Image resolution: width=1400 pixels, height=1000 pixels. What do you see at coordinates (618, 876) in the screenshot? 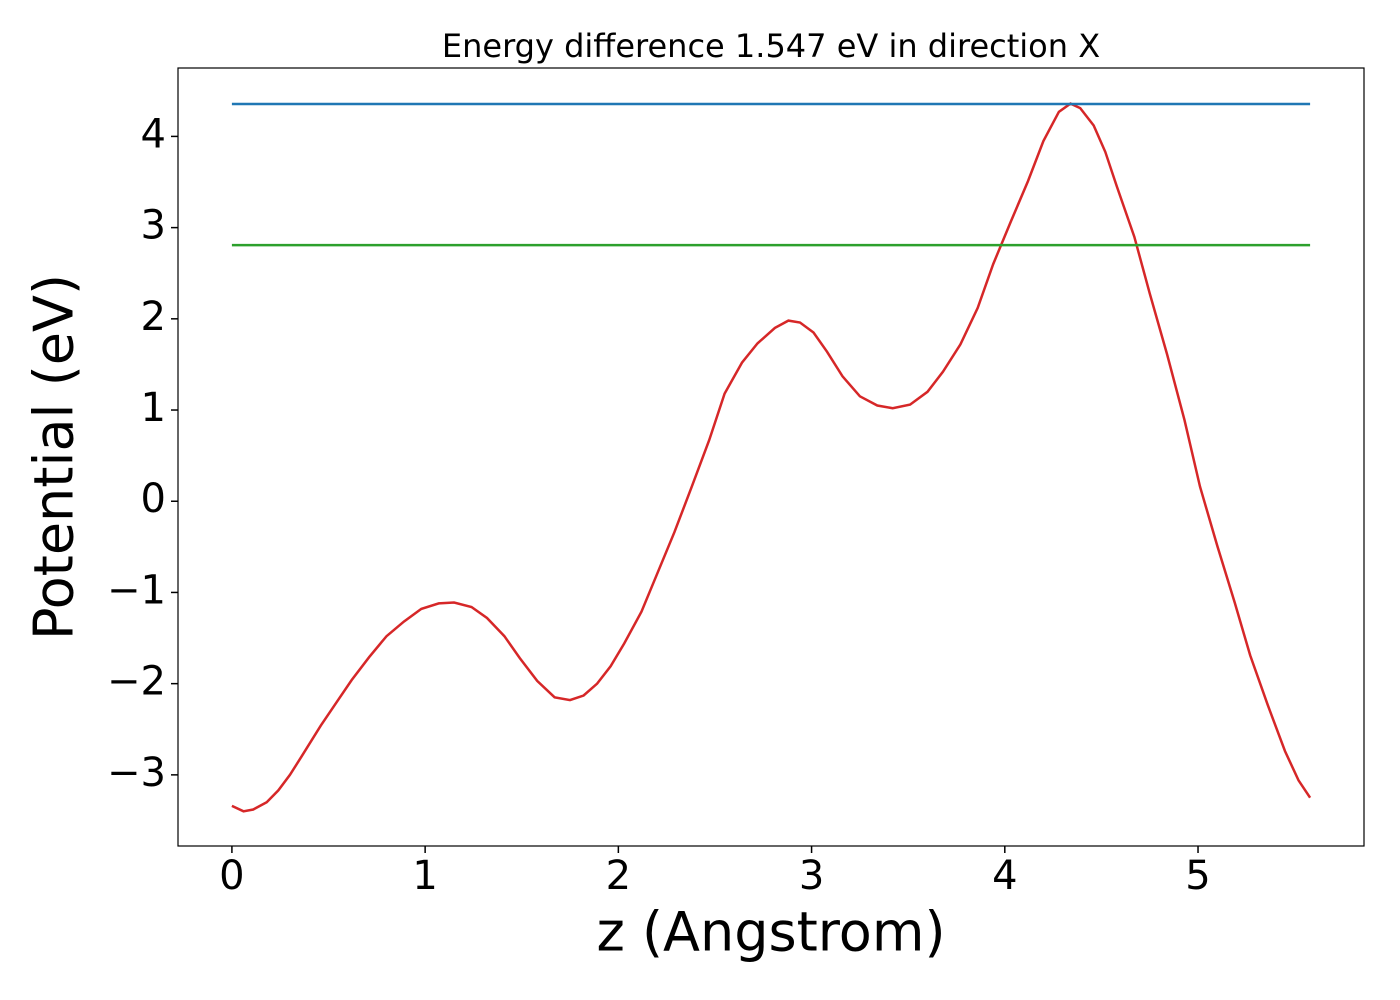
I see `x-tick-label: 2` at bounding box center [618, 876].